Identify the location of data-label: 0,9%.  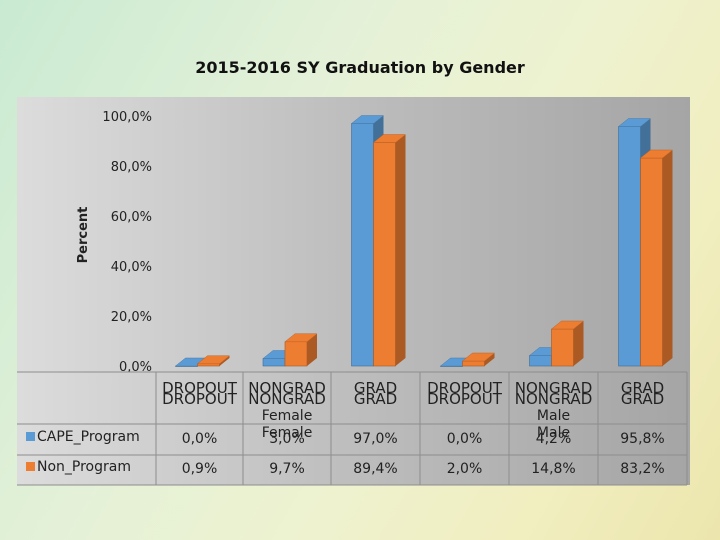
(200, 469).